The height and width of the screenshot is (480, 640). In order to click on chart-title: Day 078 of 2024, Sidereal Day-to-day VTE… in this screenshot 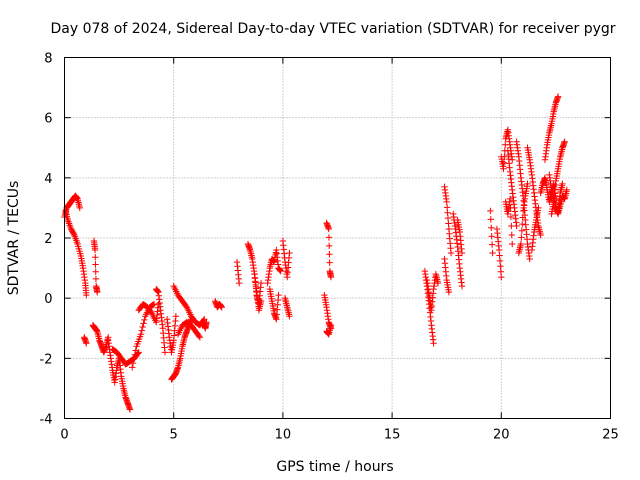, I will do `click(332, 29)`.